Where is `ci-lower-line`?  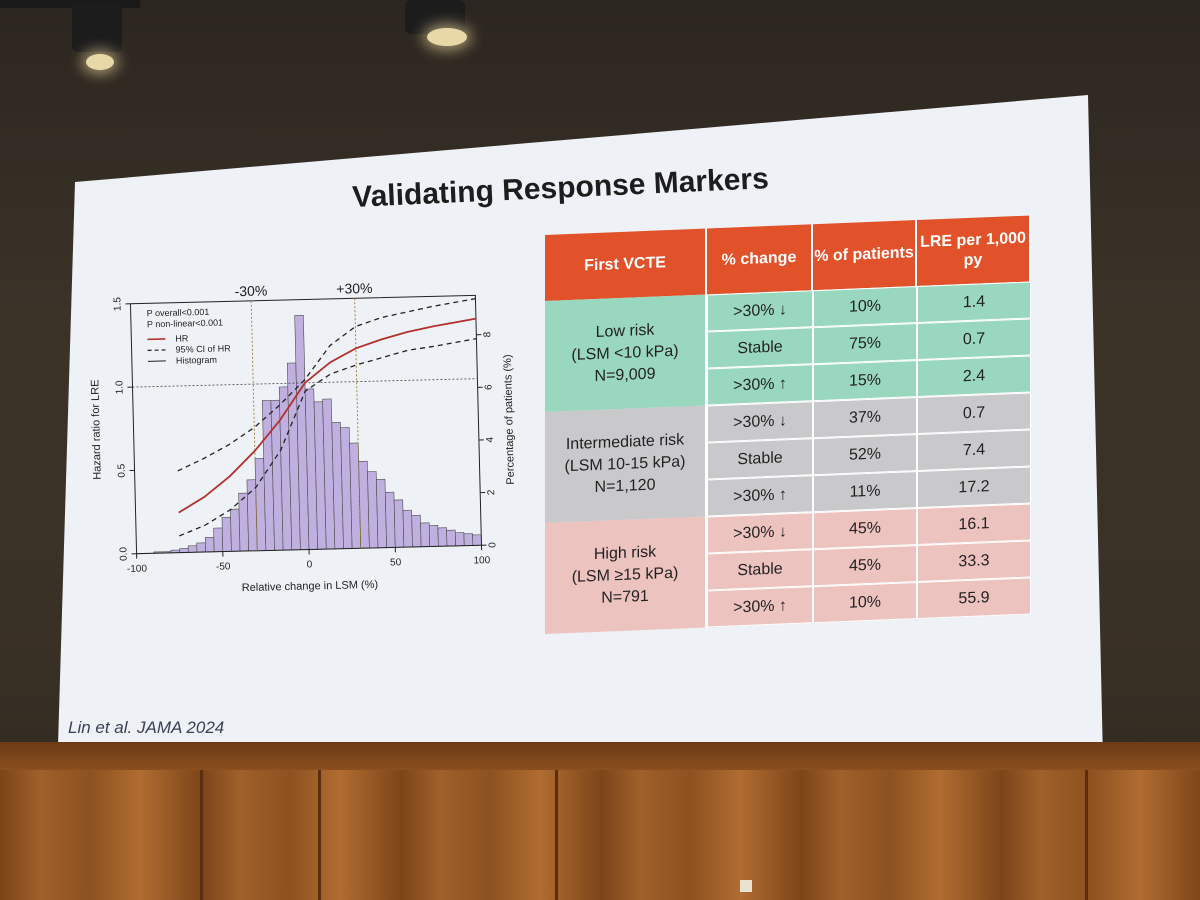
ci-lower-line is located at coordinates (328, 437).